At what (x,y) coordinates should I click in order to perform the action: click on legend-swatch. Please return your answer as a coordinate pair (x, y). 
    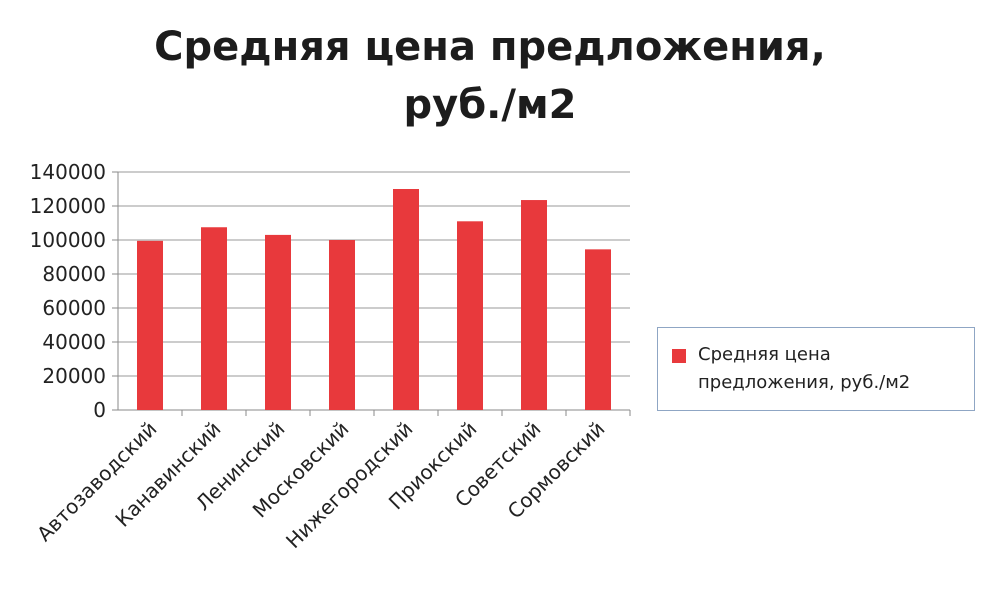
    Looking at the image, I should click on (679, 356).